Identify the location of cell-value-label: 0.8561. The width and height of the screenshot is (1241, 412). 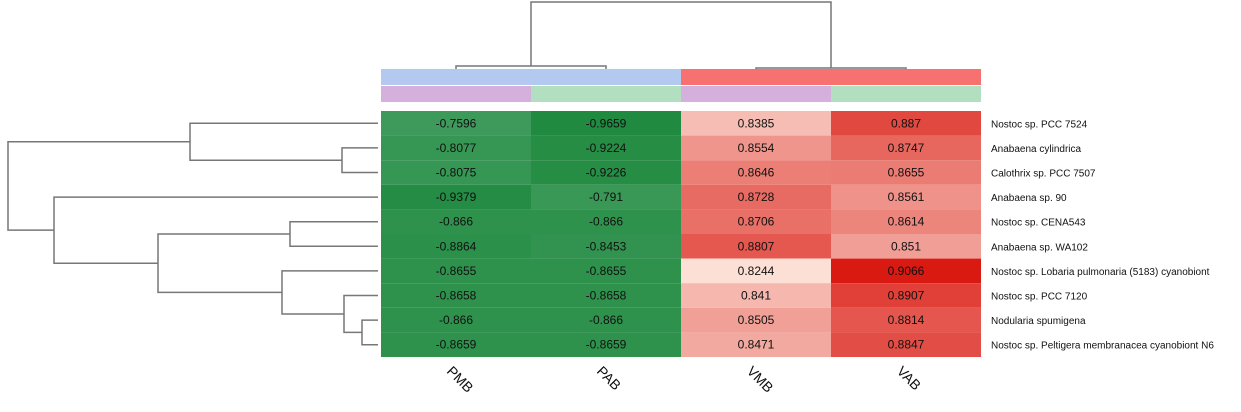
(906, 197).